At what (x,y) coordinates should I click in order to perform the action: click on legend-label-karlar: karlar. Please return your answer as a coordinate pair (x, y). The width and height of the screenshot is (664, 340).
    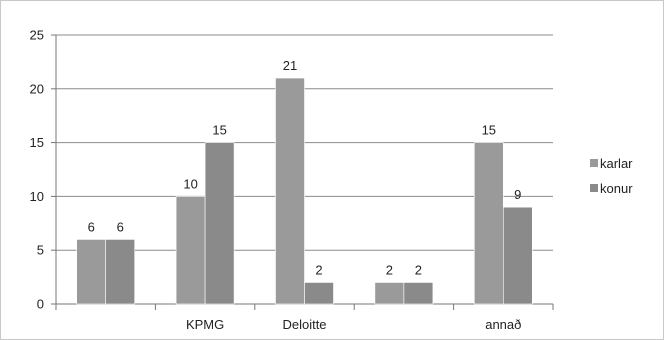
    Looking at the image, I should click on (616, 163).